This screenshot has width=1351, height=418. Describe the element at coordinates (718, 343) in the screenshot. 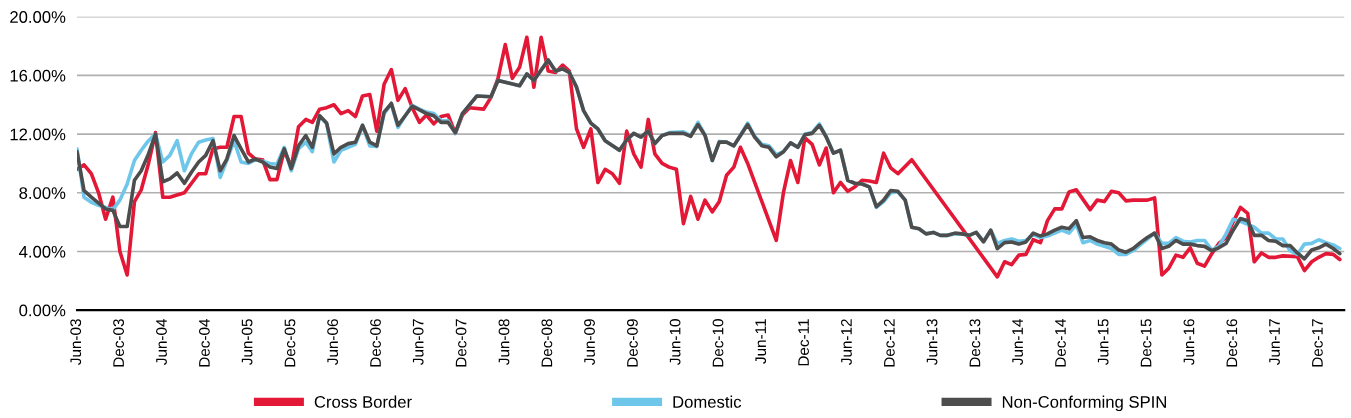

I see `x-tick-label: Dec-10` at that location.